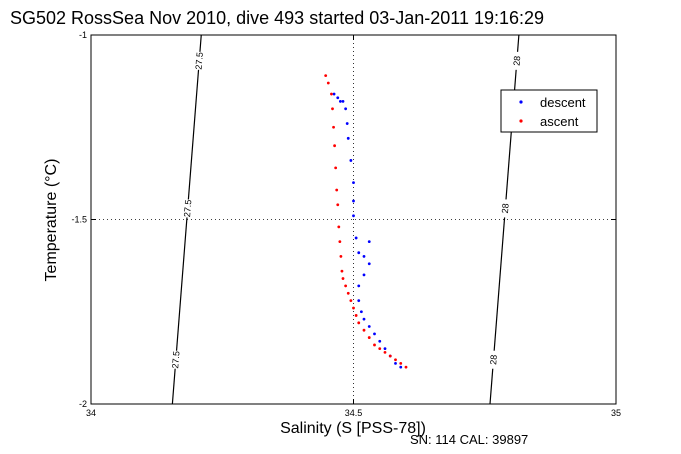 This screenshot has width=681, height=454. Describe the element at coordinates (83, 404) in the screenshot. I see `y-tick-label: -2` at that location.